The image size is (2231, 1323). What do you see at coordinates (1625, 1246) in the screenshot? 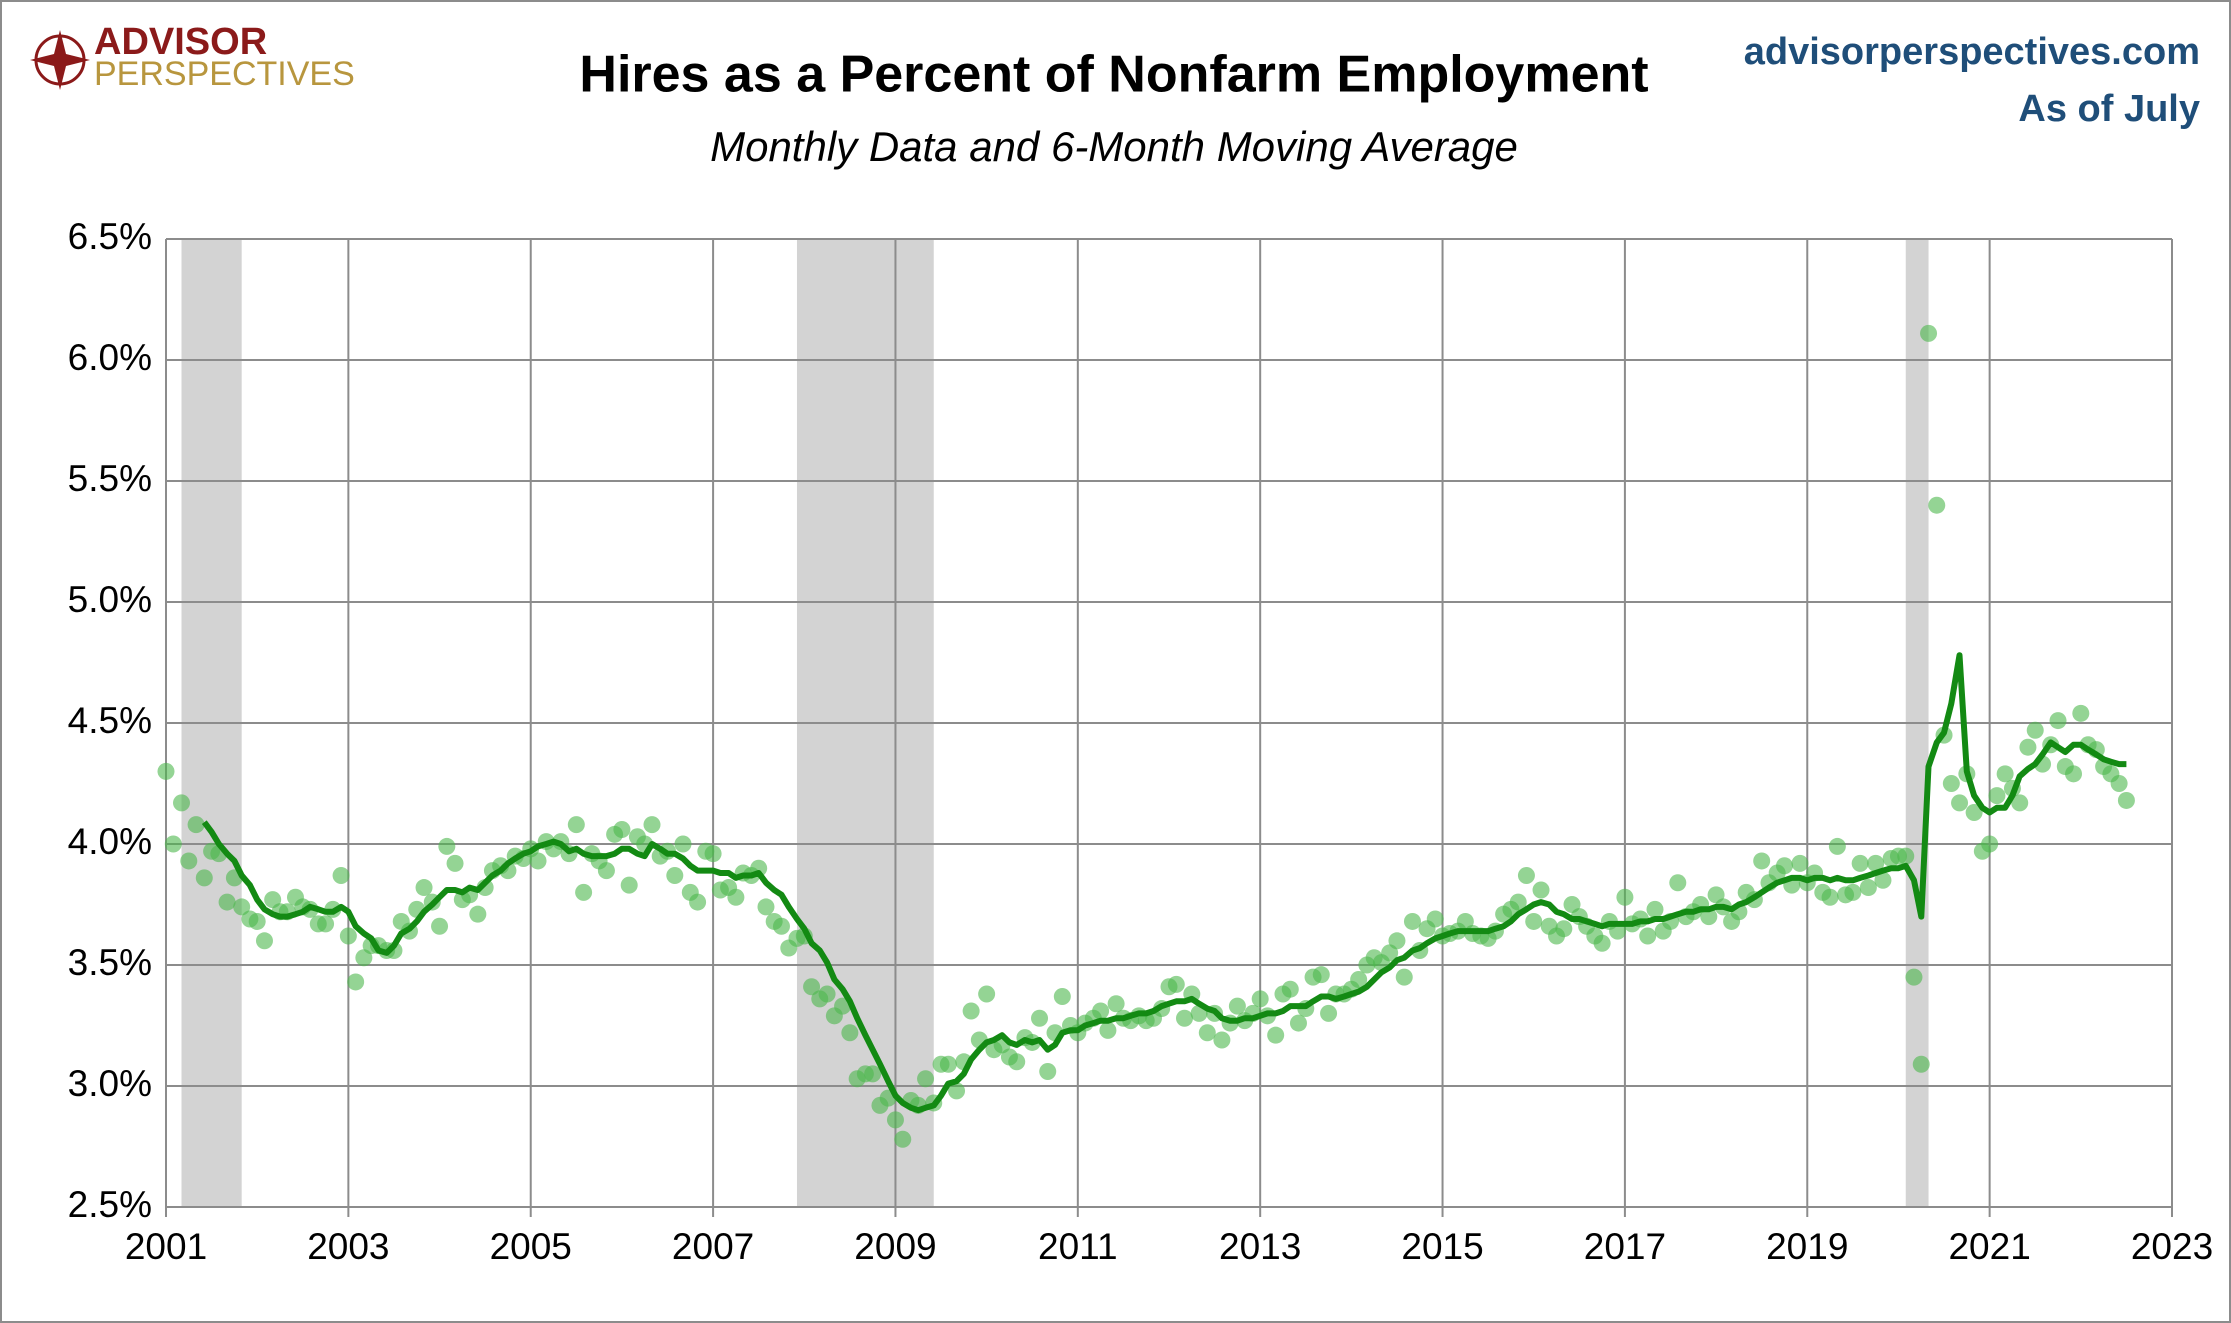
I see `x-tick-label: 2017` at bounding box center [1625, 1246].